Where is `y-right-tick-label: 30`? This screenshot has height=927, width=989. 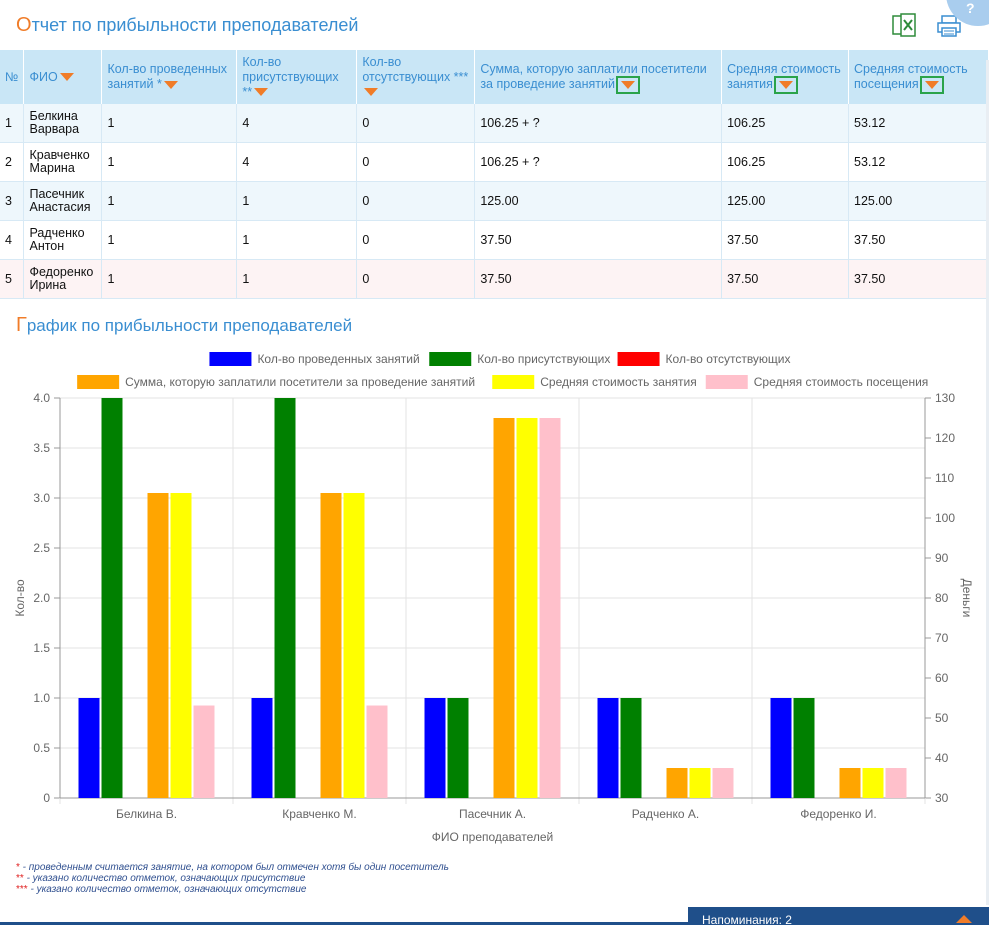 y-right-tick-label: 30 is located at coordinates (942, 798).